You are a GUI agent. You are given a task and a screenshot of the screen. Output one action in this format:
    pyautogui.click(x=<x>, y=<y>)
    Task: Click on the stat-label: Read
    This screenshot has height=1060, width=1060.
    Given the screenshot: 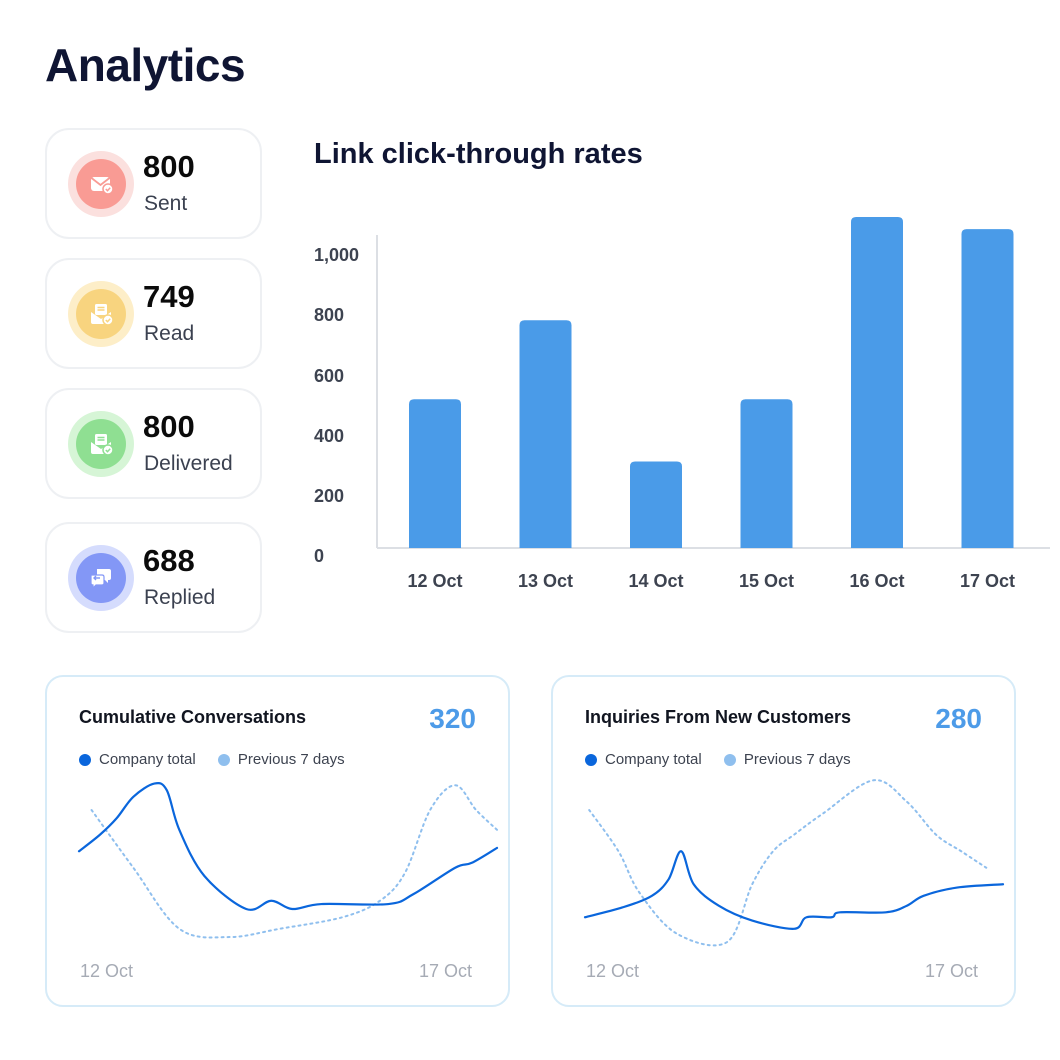 What is the action you would take?
    pyautogui.click(x=169, y=333)
    